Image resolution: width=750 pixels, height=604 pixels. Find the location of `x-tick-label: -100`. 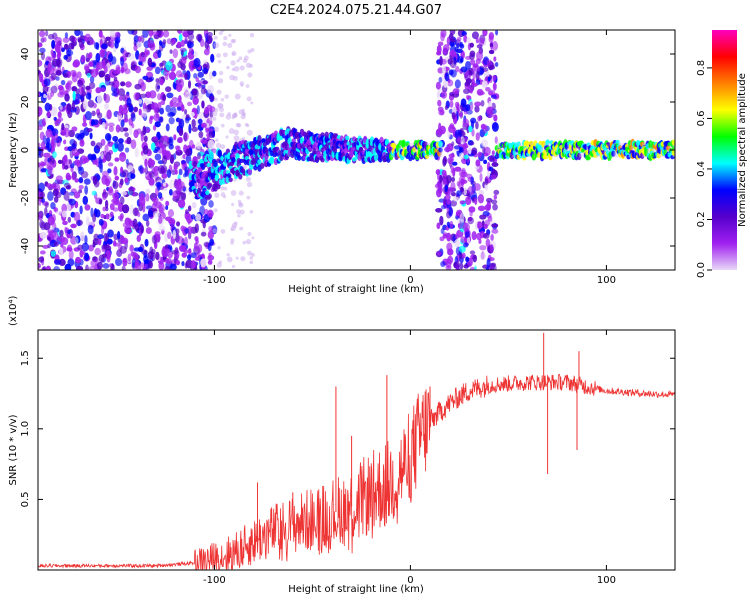

x-tick-label: -100 is located at coordinates (214, 280).